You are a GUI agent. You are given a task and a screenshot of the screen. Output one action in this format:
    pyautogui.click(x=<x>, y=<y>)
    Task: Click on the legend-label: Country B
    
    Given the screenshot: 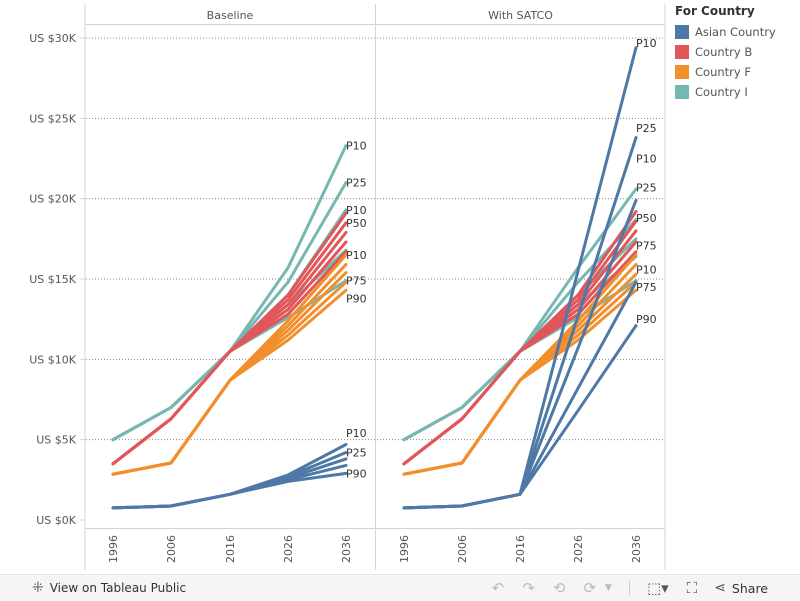 What is the action you would take?
    pyautogui.click(x=724, y=52)
    